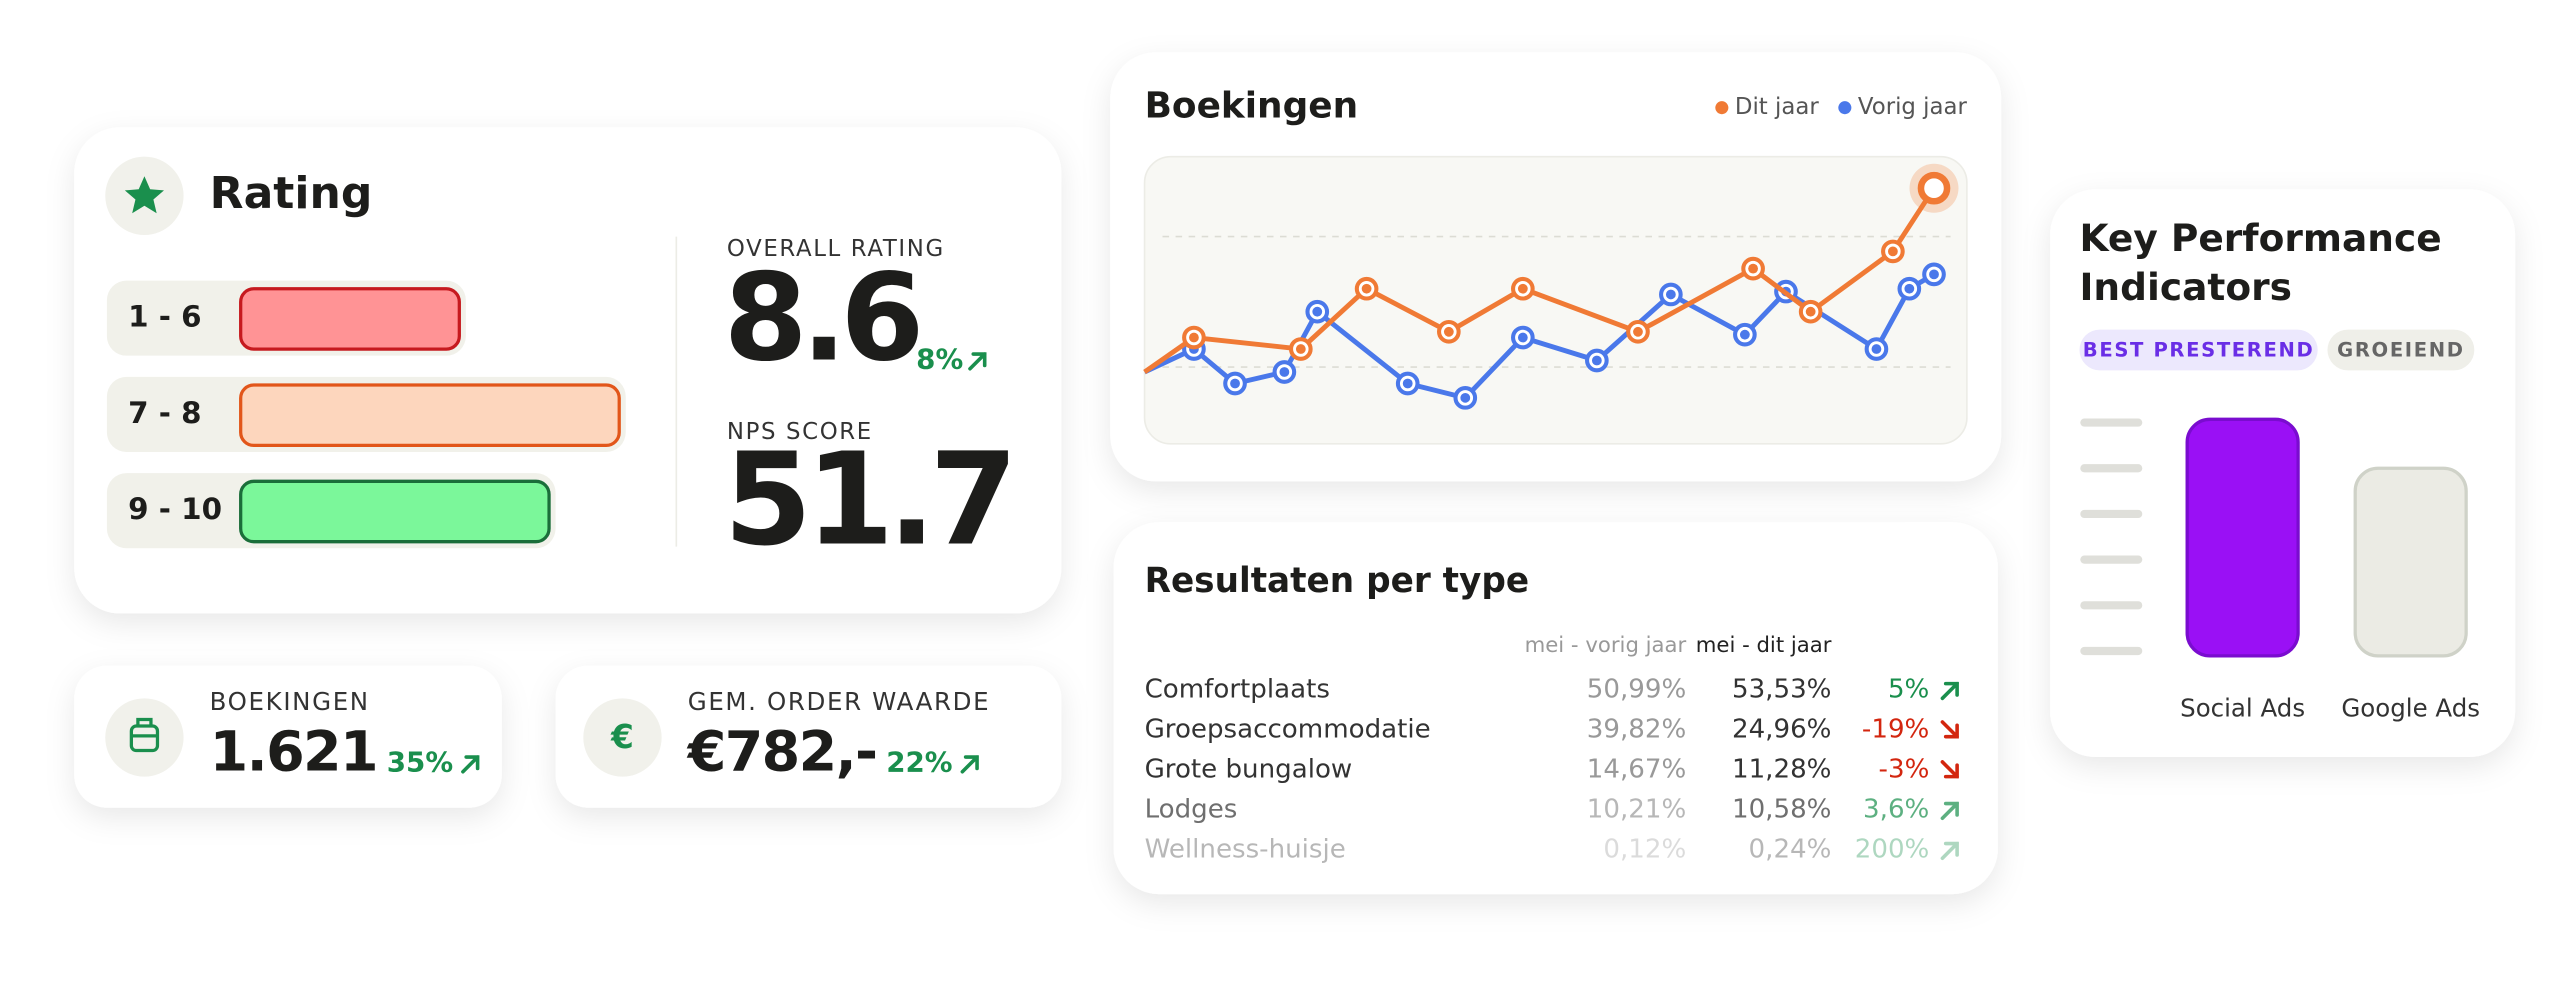 This screenshot has height=992, width=2560. I want to click on bag-icon, so click(144, 738).